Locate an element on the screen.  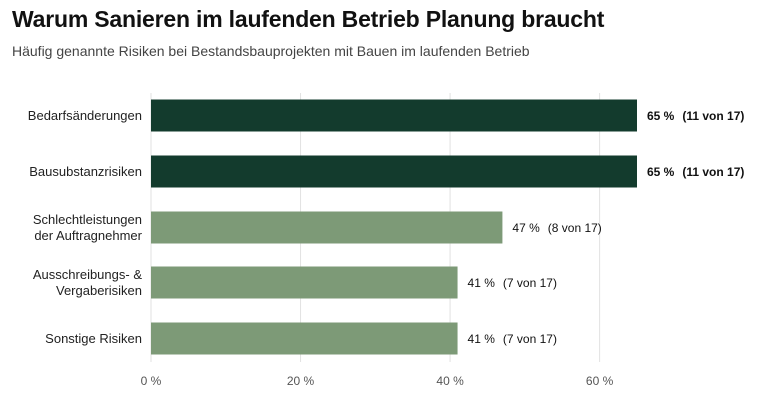
x-tick-label: 60 % is located at coordinates (600, 381).